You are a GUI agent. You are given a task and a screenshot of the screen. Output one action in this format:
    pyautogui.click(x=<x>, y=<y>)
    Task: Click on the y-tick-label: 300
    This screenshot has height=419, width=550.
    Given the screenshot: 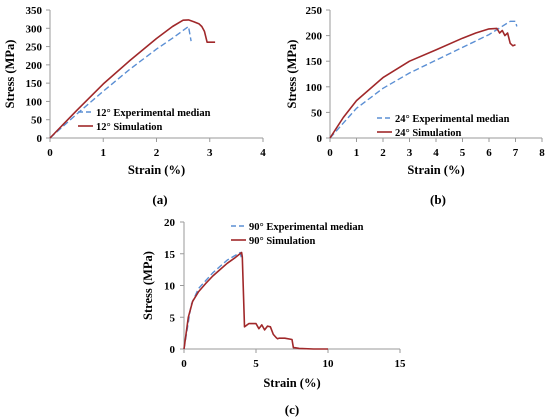 What is the action you would take?
    pyautogui.click(x=34, y=29)
    